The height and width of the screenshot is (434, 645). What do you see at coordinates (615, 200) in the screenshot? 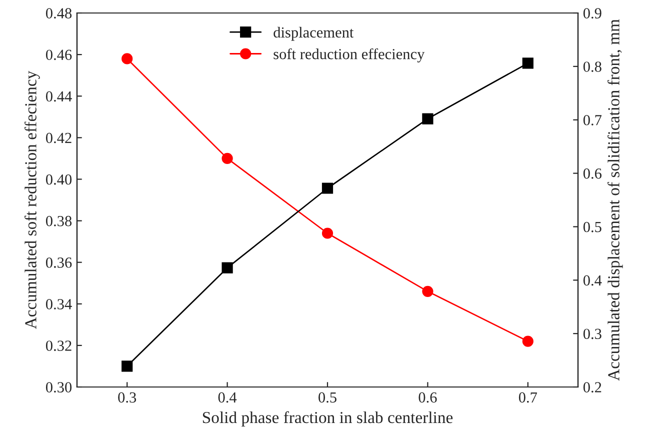
I see `y2-axis-title: Accumulated displacement of solidification front, mm` at bounding box center [615, 200].